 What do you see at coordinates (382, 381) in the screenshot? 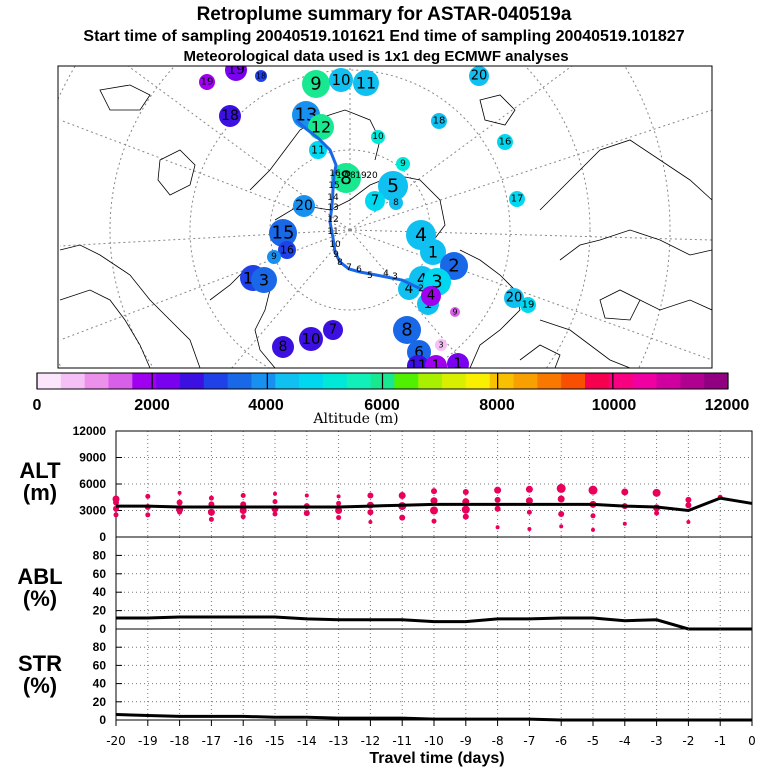
I see `altitude-colorbar` at bounding box center [382, 381].